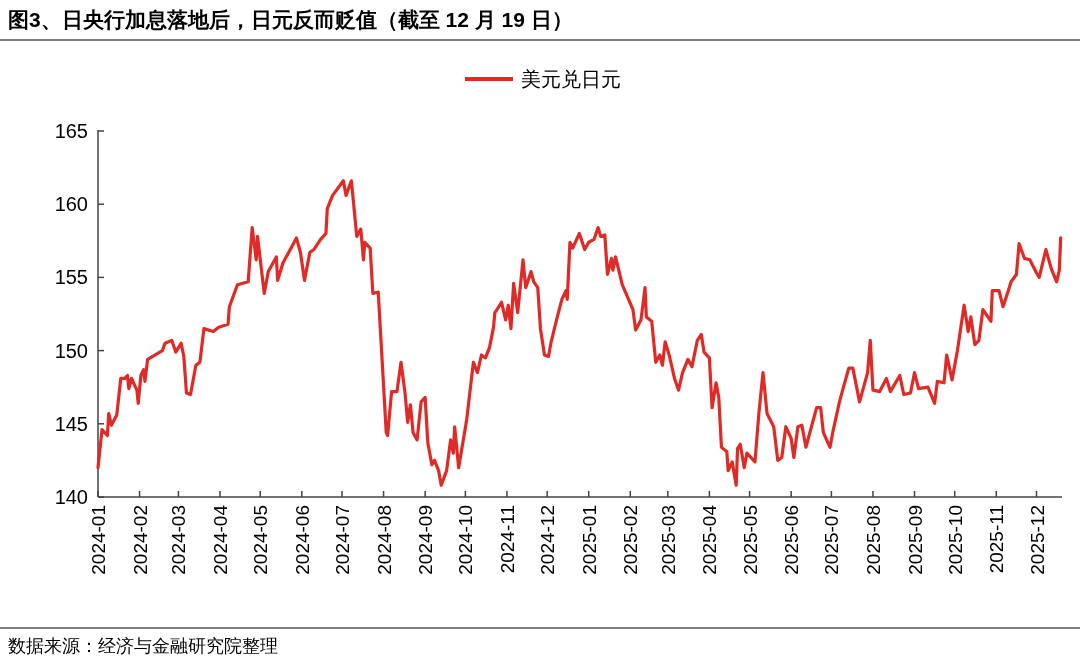 The image size is (1080, 657). Describe the element at coordinates (750, 540) in the screenshot. I see `x-tick-label: 2025-05` at that location.